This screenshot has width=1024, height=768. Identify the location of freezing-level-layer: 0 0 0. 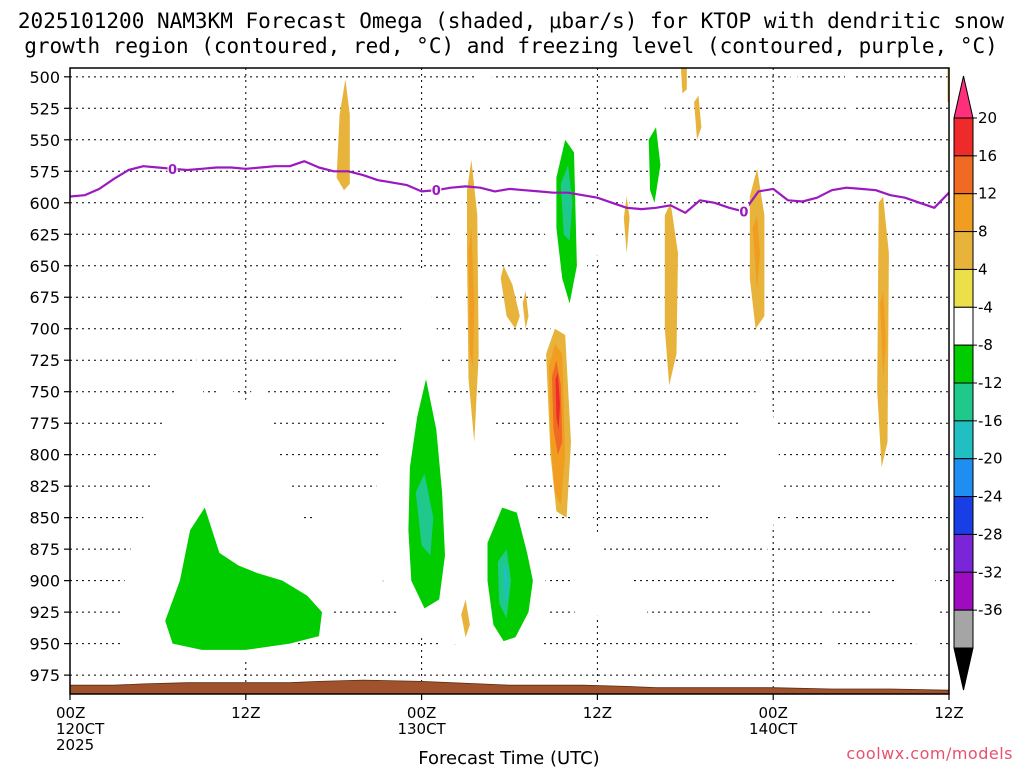
(509, 190).